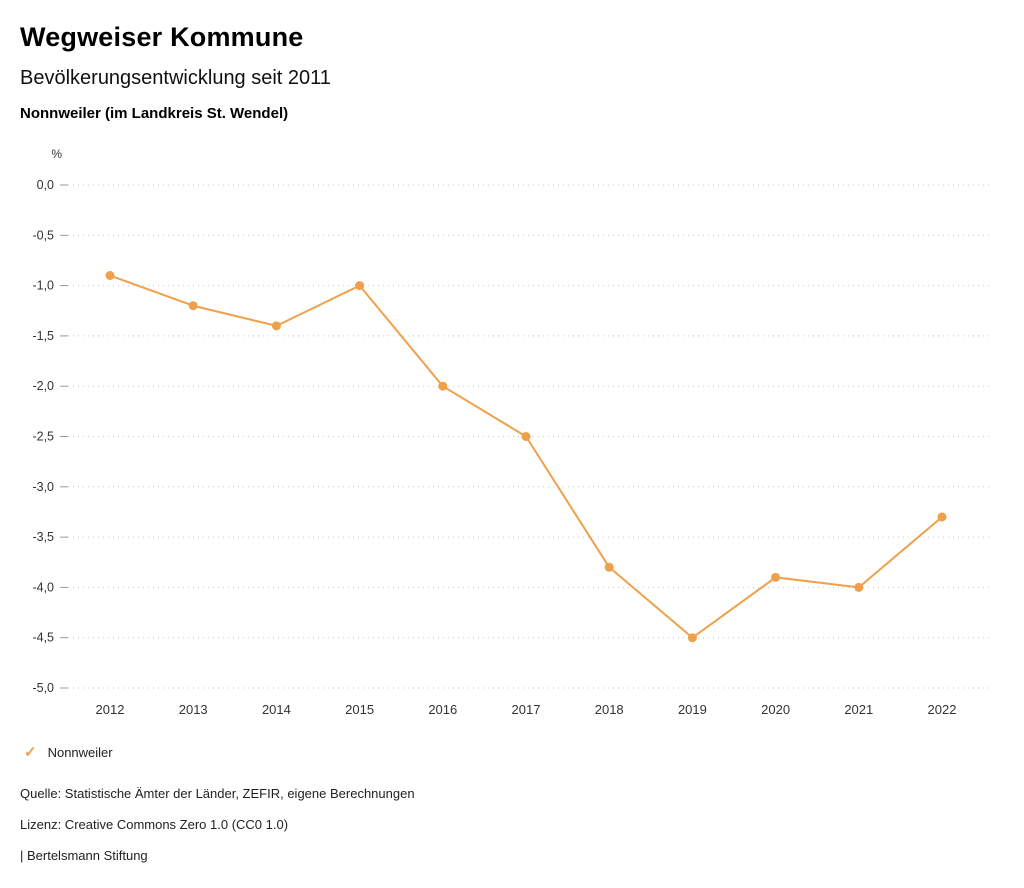  I want to click on y-tick-label: -4,0, so click(43, 587).